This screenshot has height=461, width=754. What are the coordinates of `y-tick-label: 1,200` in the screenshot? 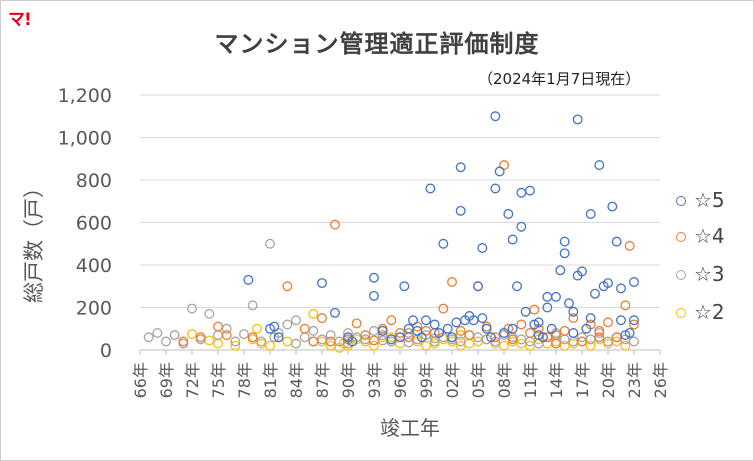 It's located at (85, 96).